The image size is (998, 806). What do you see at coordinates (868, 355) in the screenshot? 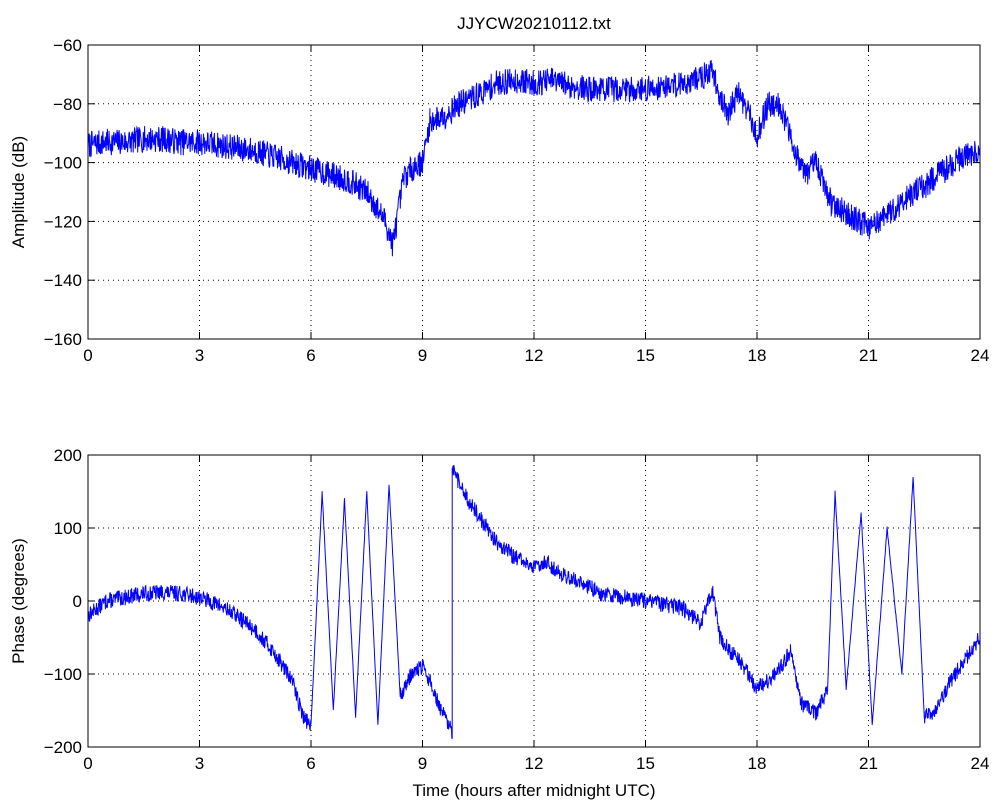
I see `amplitude-x-tick-label: 21` at bounding box center [868, 355].